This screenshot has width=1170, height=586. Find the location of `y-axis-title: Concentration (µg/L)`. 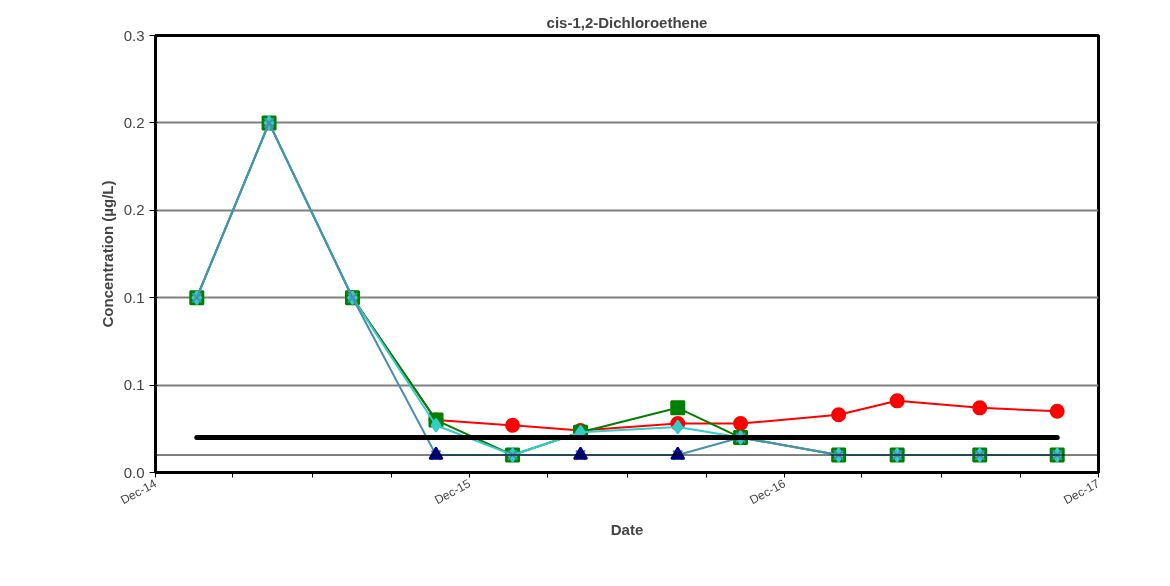

y-axis-title: Concentration (µg/L) is located at coordinates (107, 254).